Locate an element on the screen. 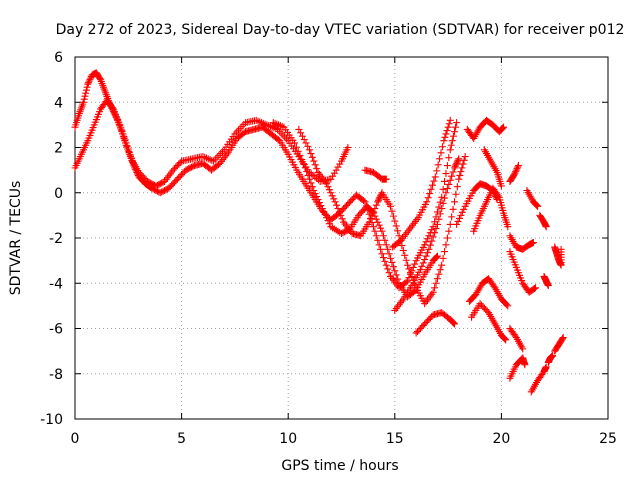 The height and width of the screenshot is (480, 640). x-tick-label: 10 is located at coordinates (288, 439).